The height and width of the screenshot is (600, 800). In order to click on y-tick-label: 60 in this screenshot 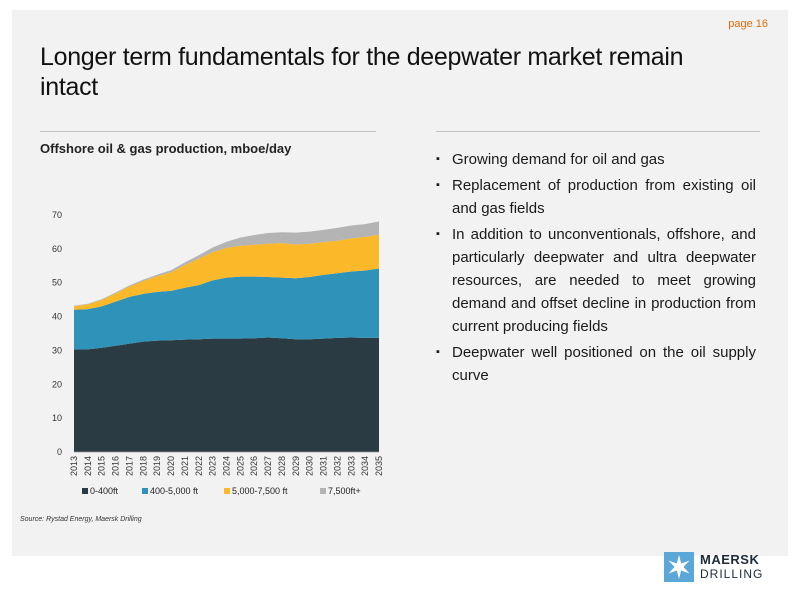, I will do `click(57, 249)`.